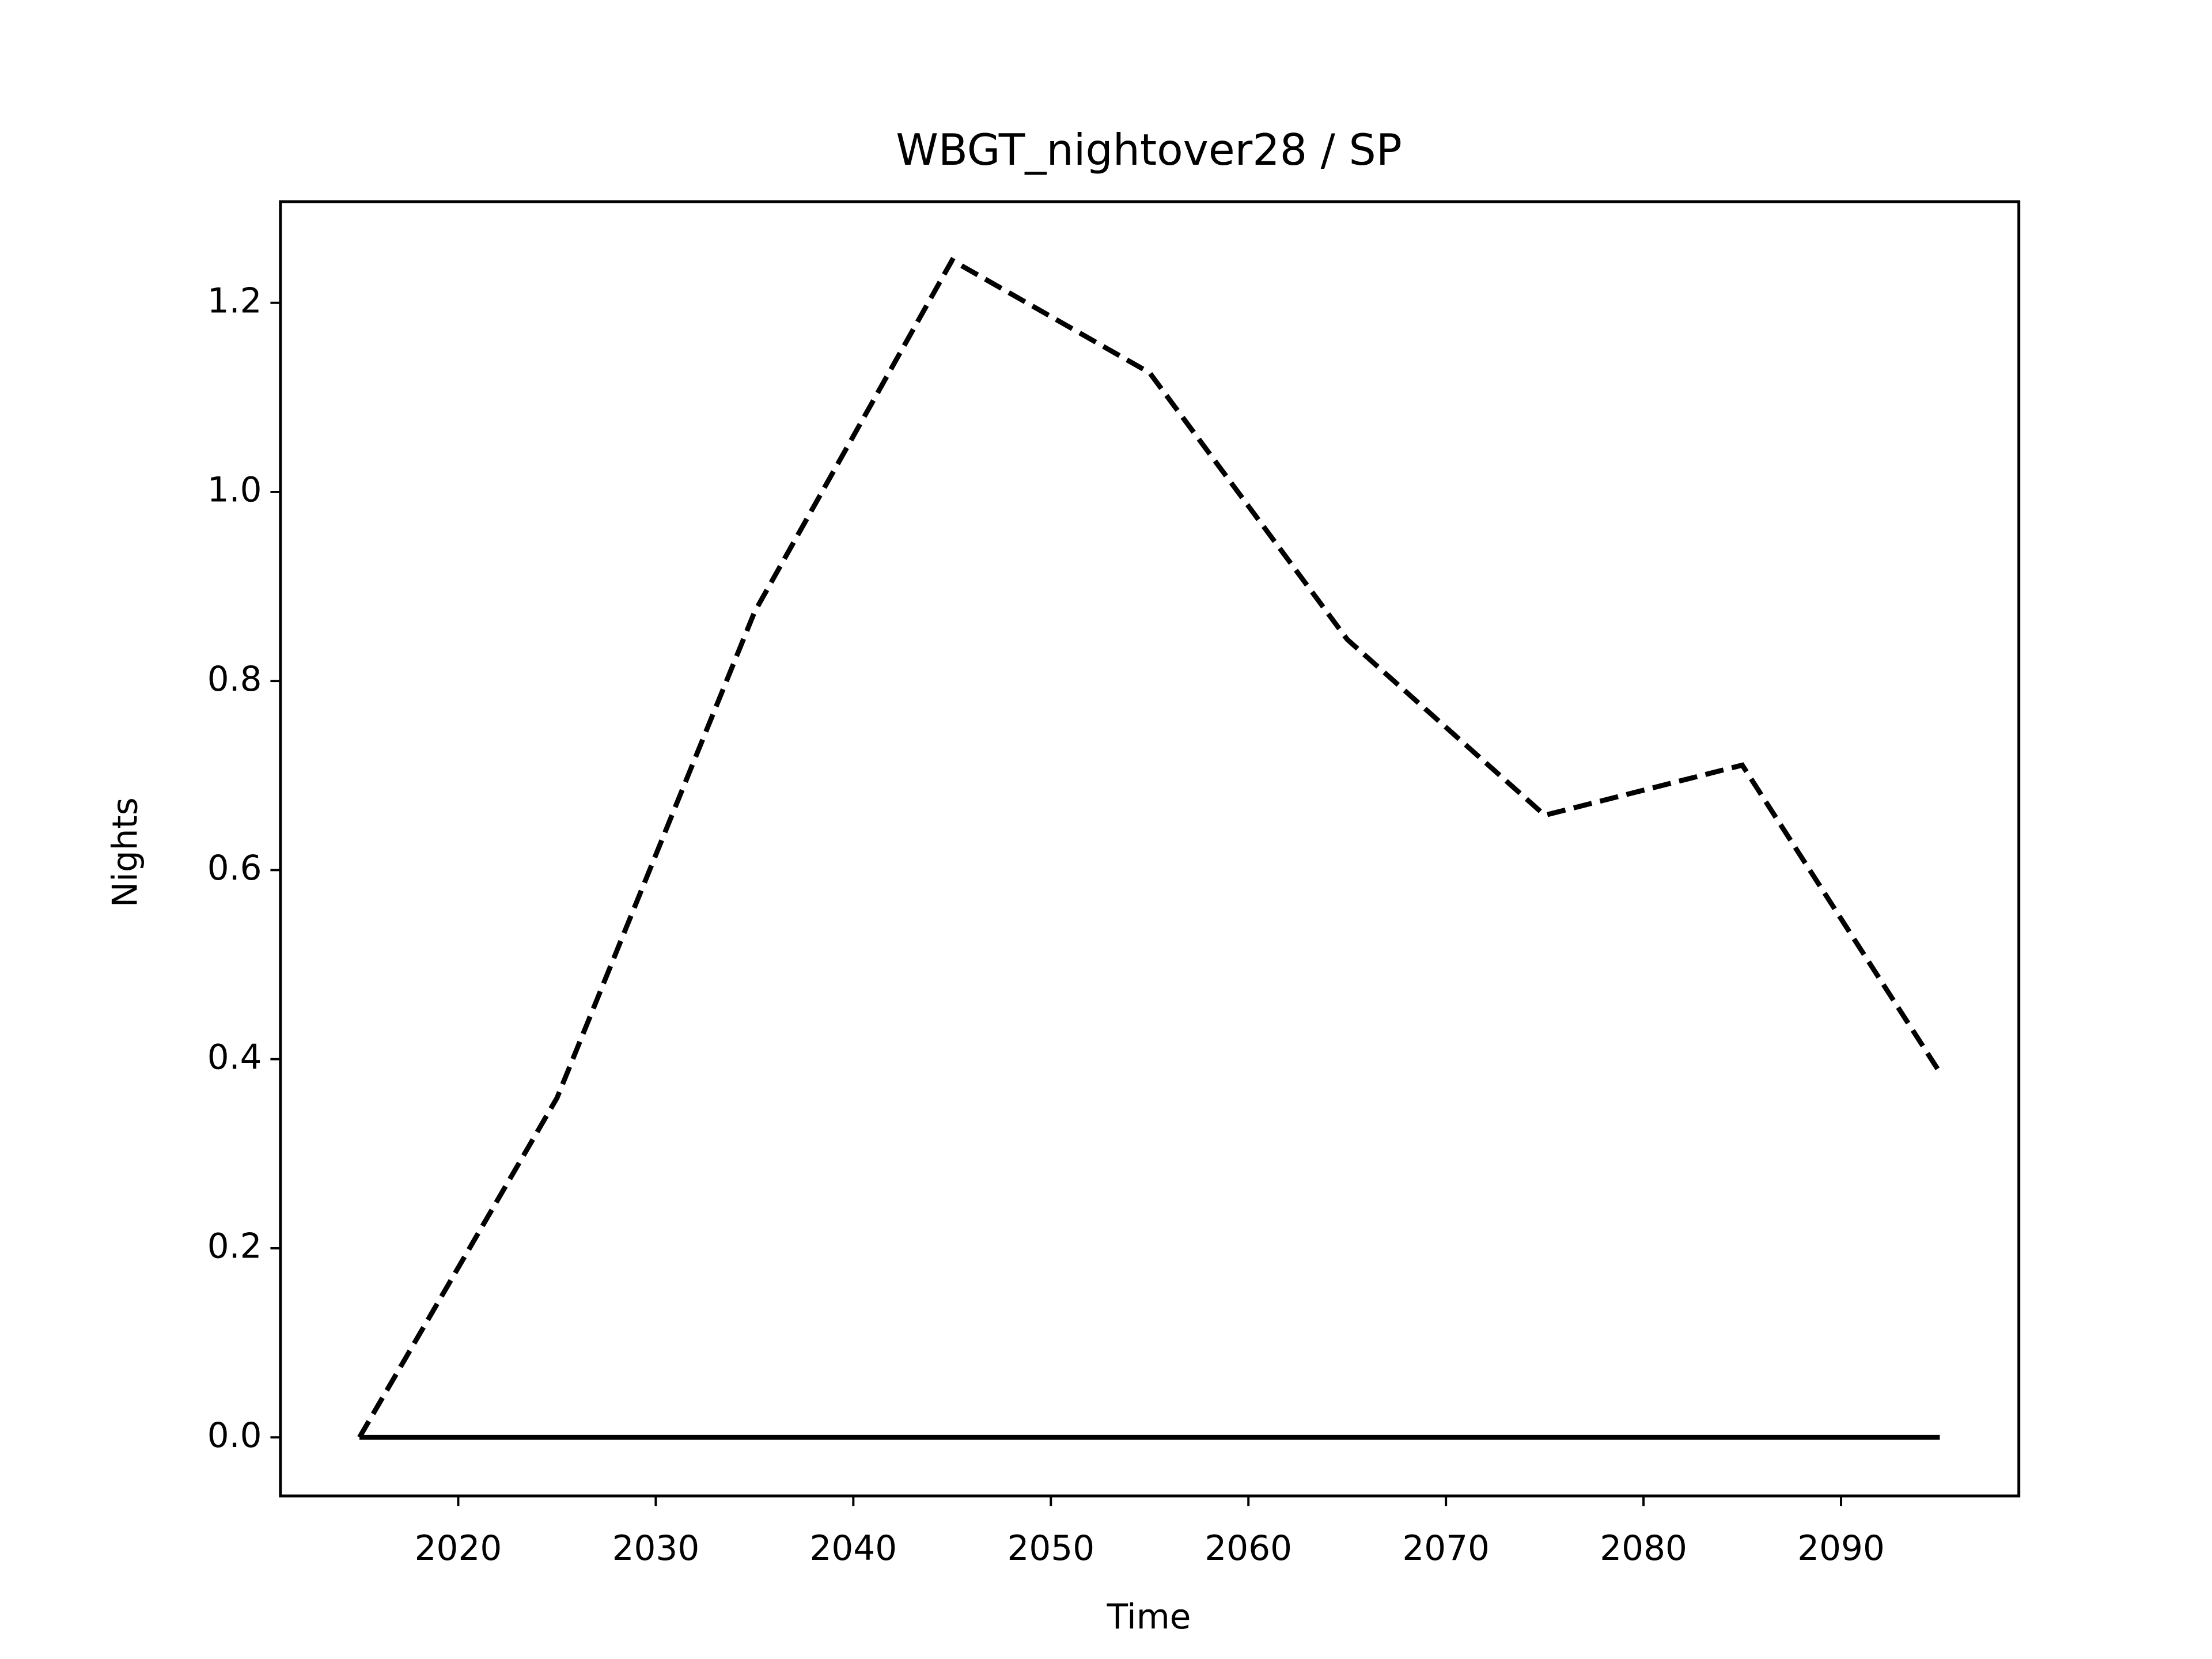 The width and height of the screenshot is (2212, 1659). What do you see at coordinates (234, 1247) in the screenshot?
I see `y-tick-label: 0.2` at bounding box center [234, 1247].